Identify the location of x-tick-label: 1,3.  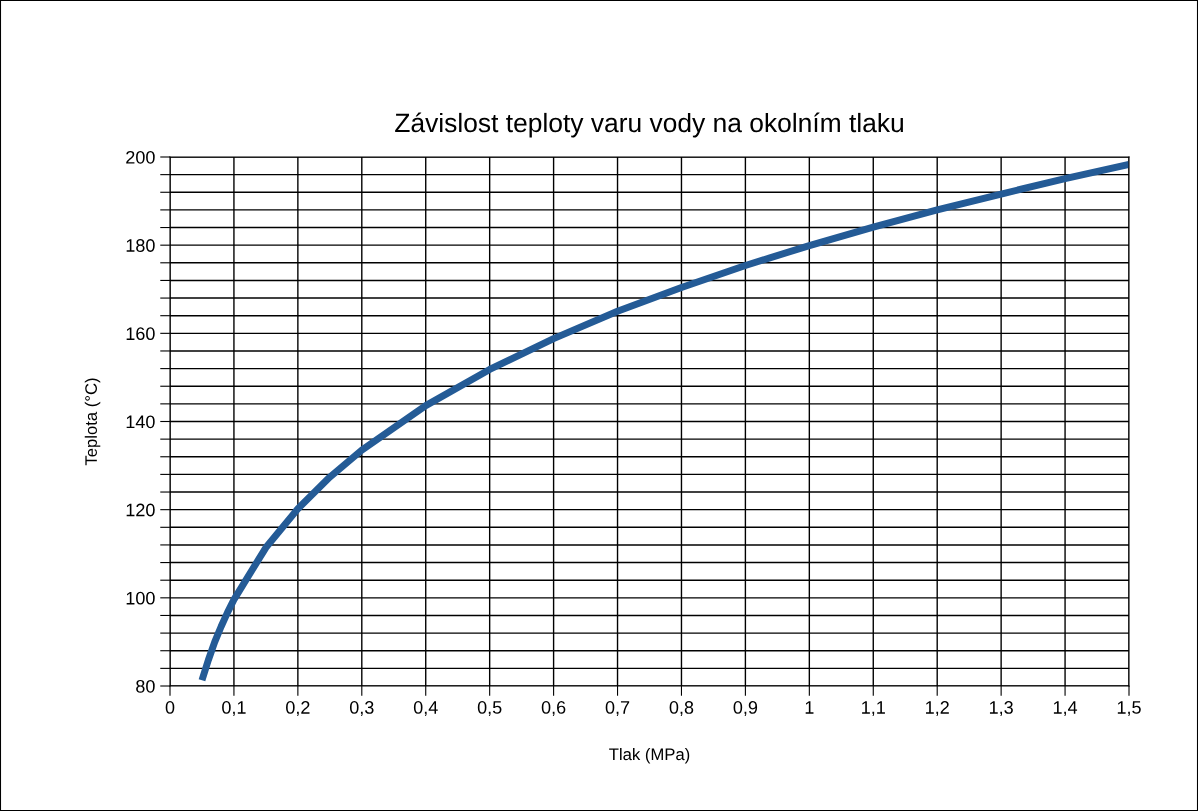
(1001, 708).